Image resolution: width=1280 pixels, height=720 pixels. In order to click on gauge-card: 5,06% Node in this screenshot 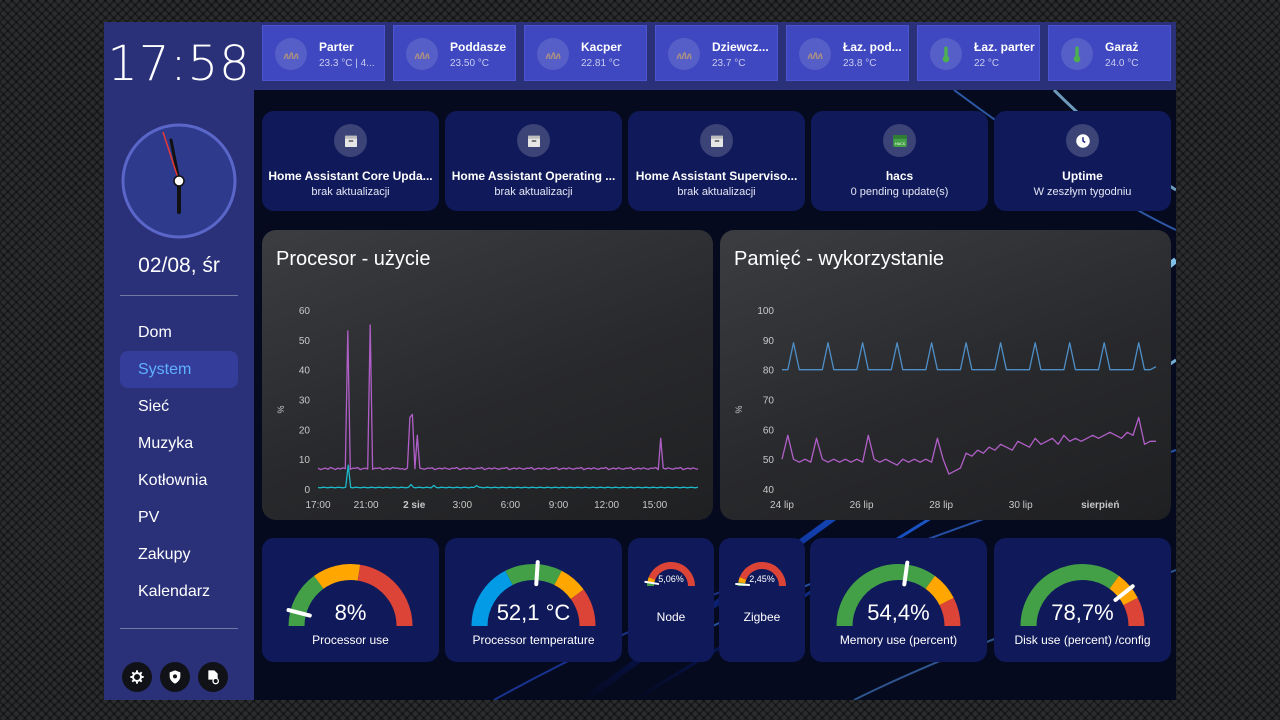, I will do `click(671, 600)`.